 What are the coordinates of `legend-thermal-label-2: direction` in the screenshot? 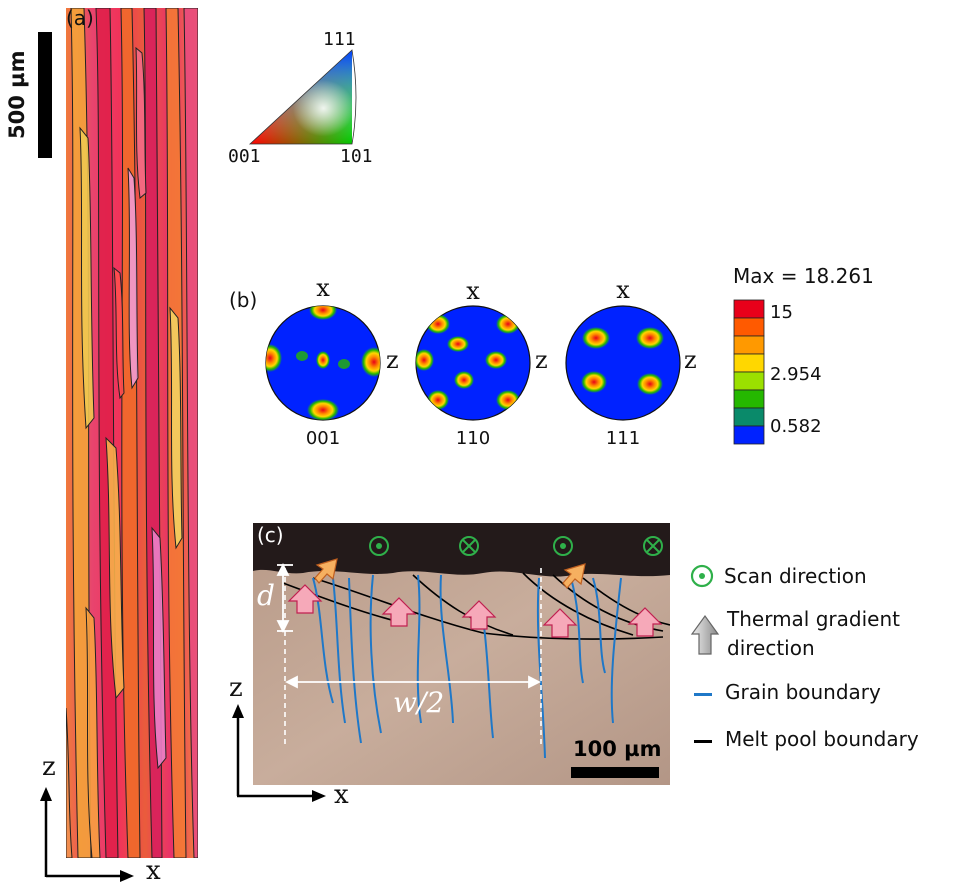 It's located at (771, 648).